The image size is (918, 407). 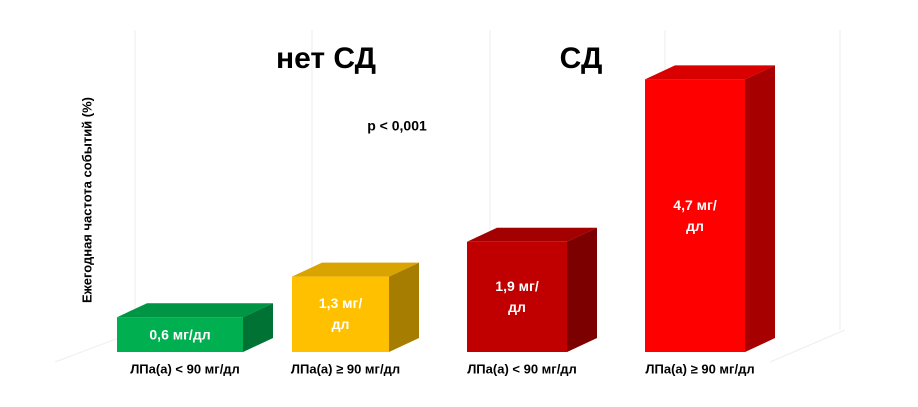 What do you see at coordinates (581, 58) in the screenshot?
I see `group-label: СД` at bounding box center [581, 58].